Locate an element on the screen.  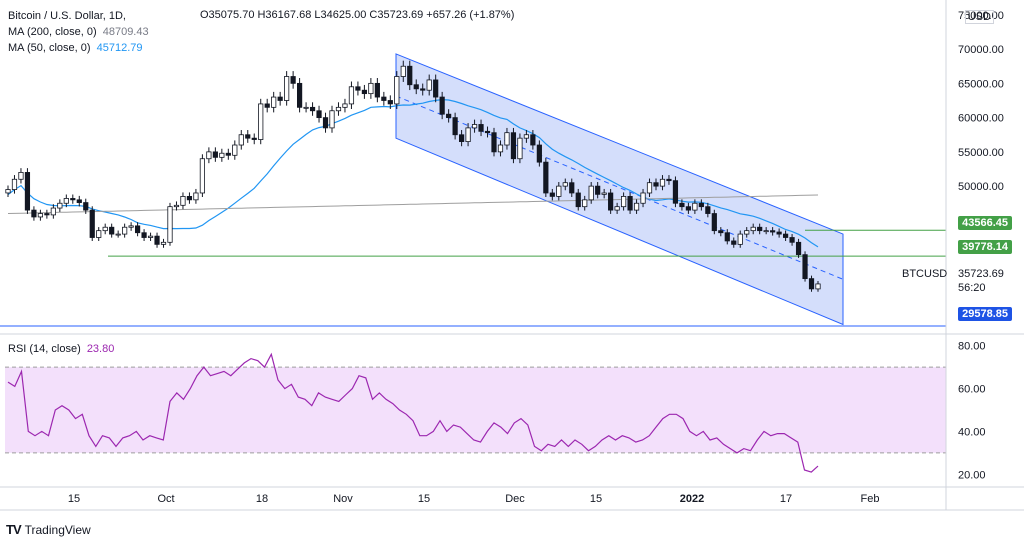
rsi-value: 23.80 is located at coordinates (100, 349).